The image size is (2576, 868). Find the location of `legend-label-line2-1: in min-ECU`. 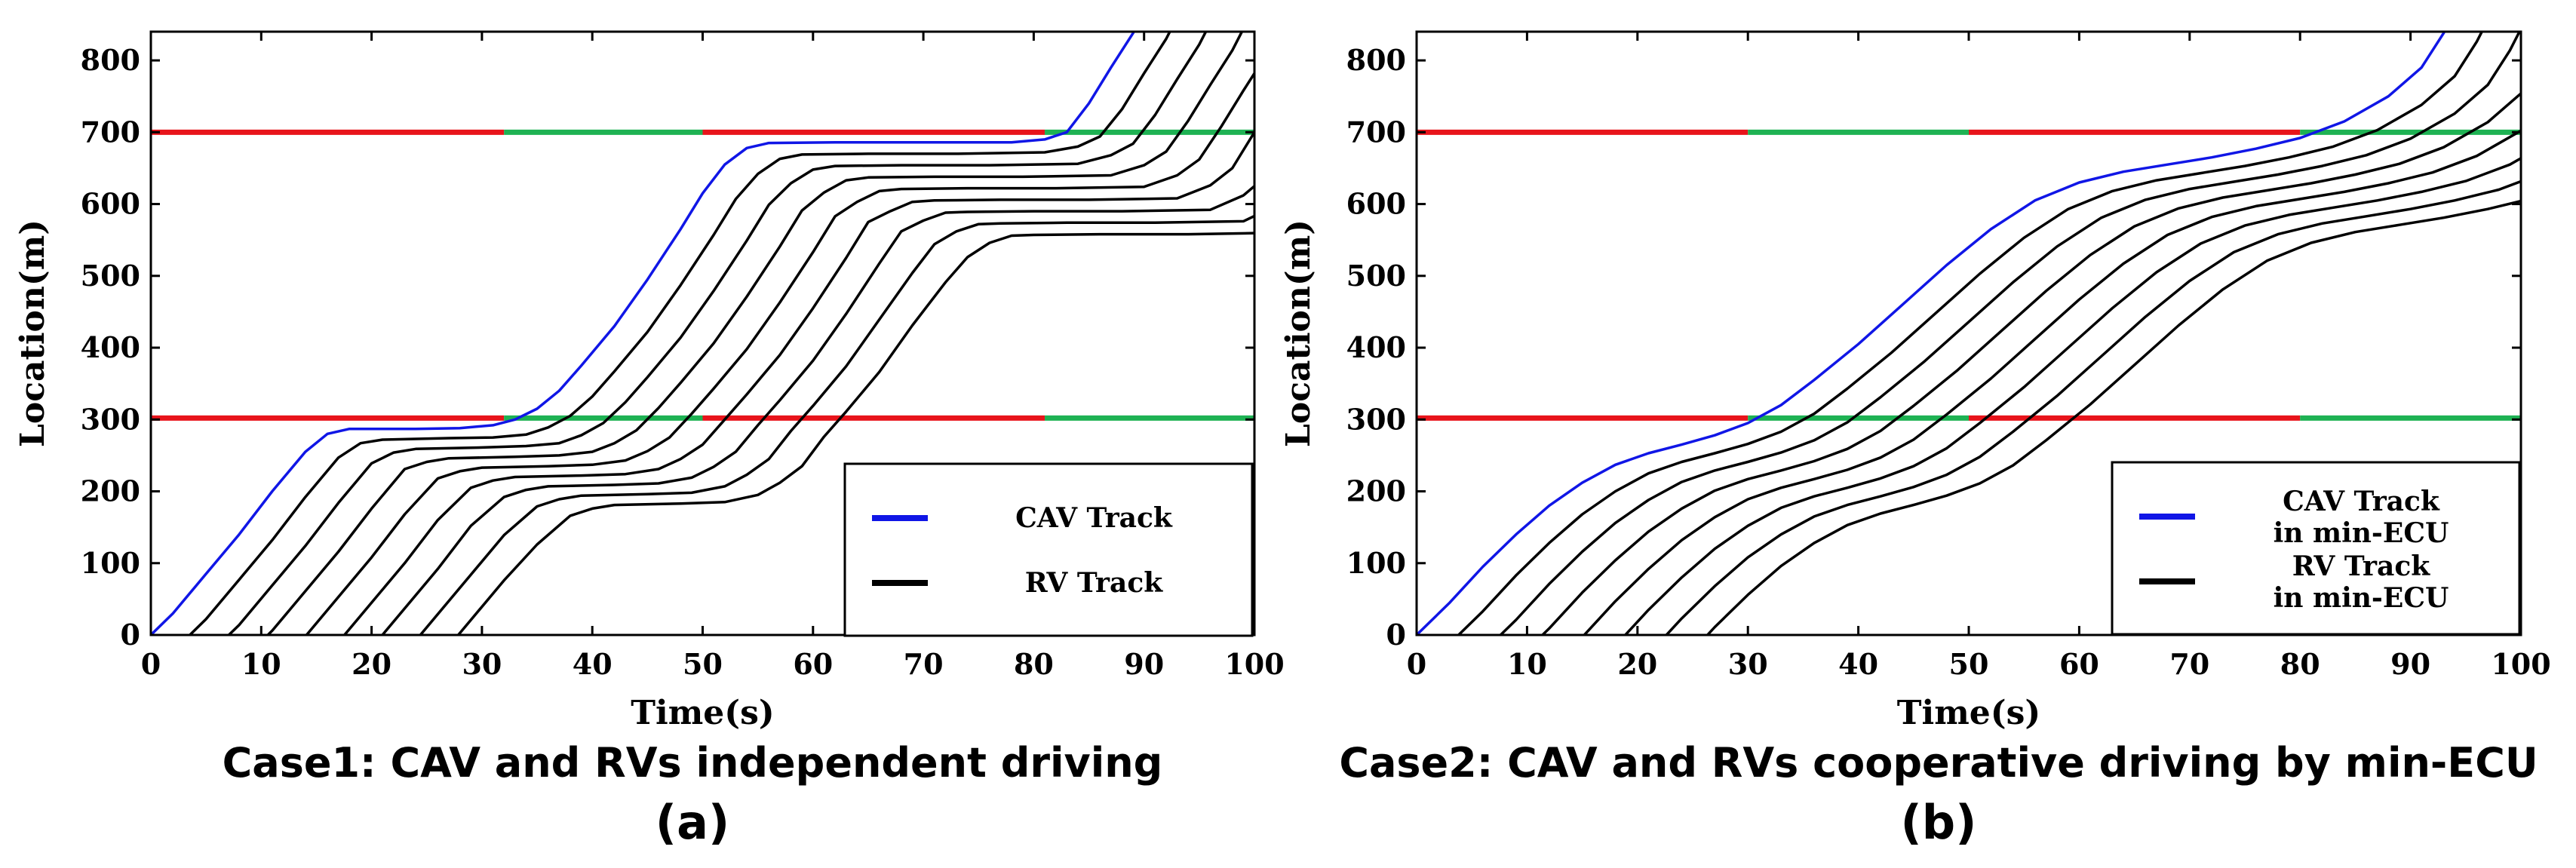

legend-label-line2-1: in min-ECU is located at coordinates (2361, 598).